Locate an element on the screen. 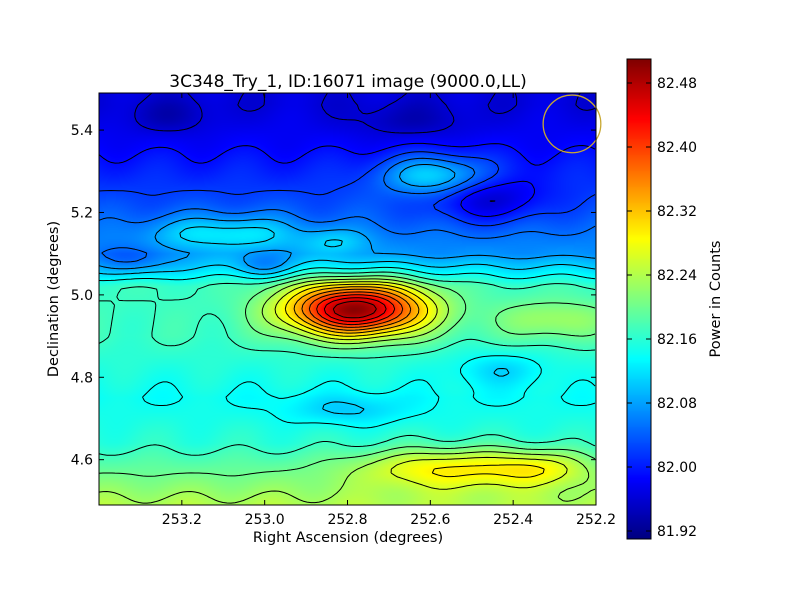 This screenshot has width=800, height=600. x-tick-label: 253.2 is located at coordinates (182, 520).